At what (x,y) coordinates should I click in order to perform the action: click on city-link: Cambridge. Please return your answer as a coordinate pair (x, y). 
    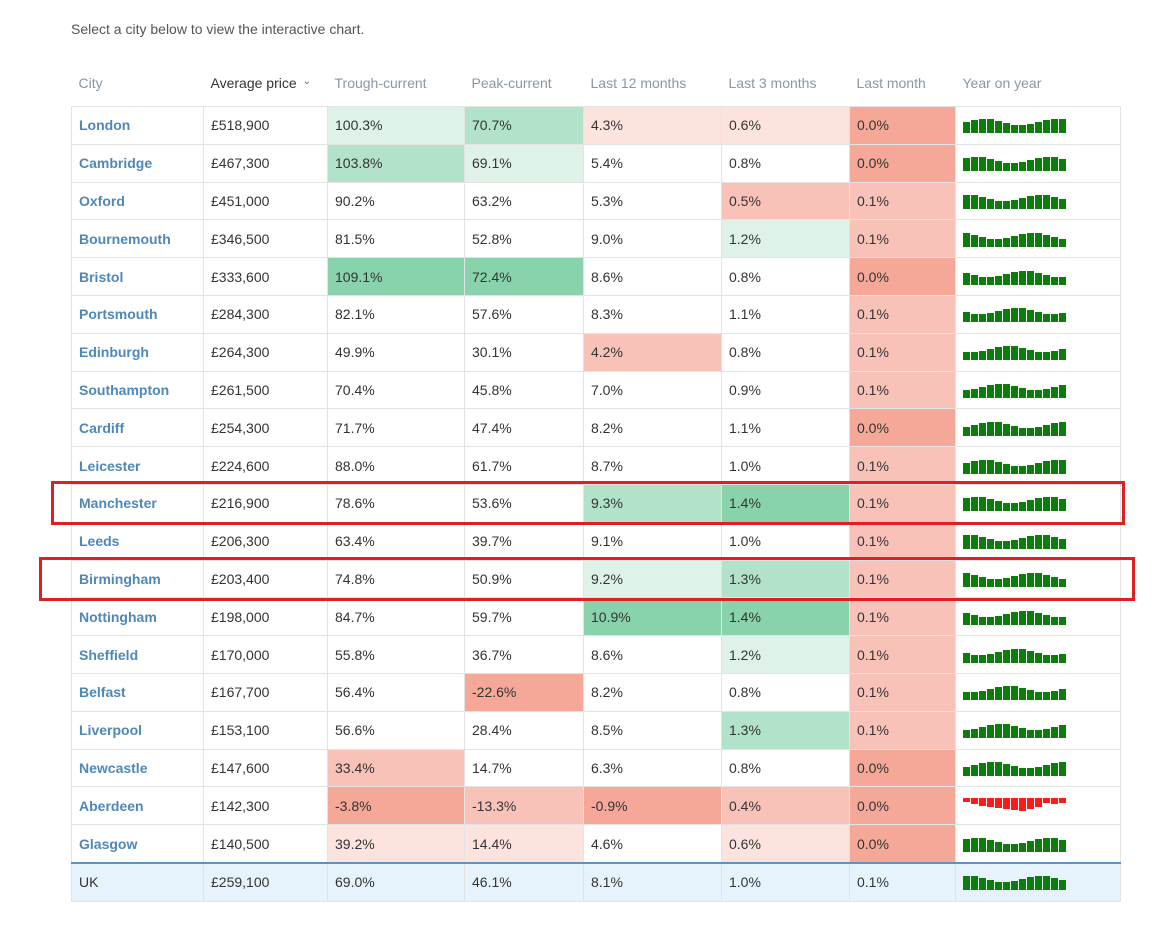
    Looking at the image, I should click on (116, 163).